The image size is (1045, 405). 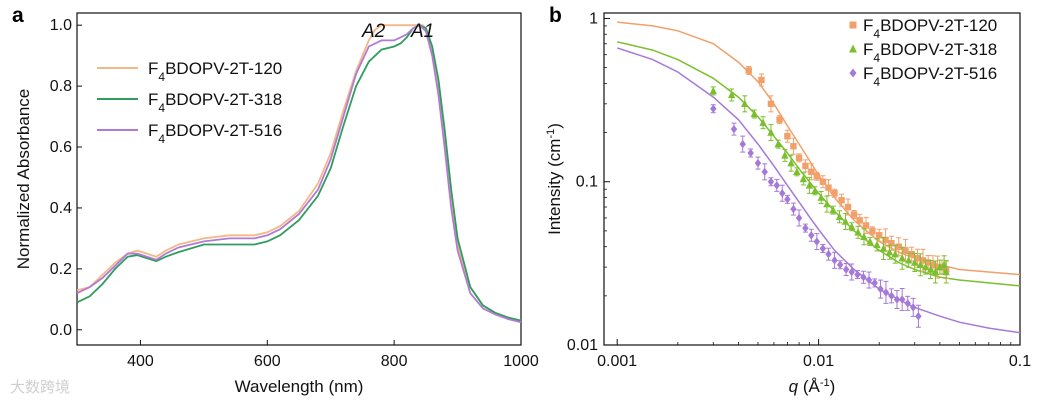 What do you see at coordinates (555, 15) in the screenshot?
I see `panel-b-label: b` at bounding box center [555, 15].